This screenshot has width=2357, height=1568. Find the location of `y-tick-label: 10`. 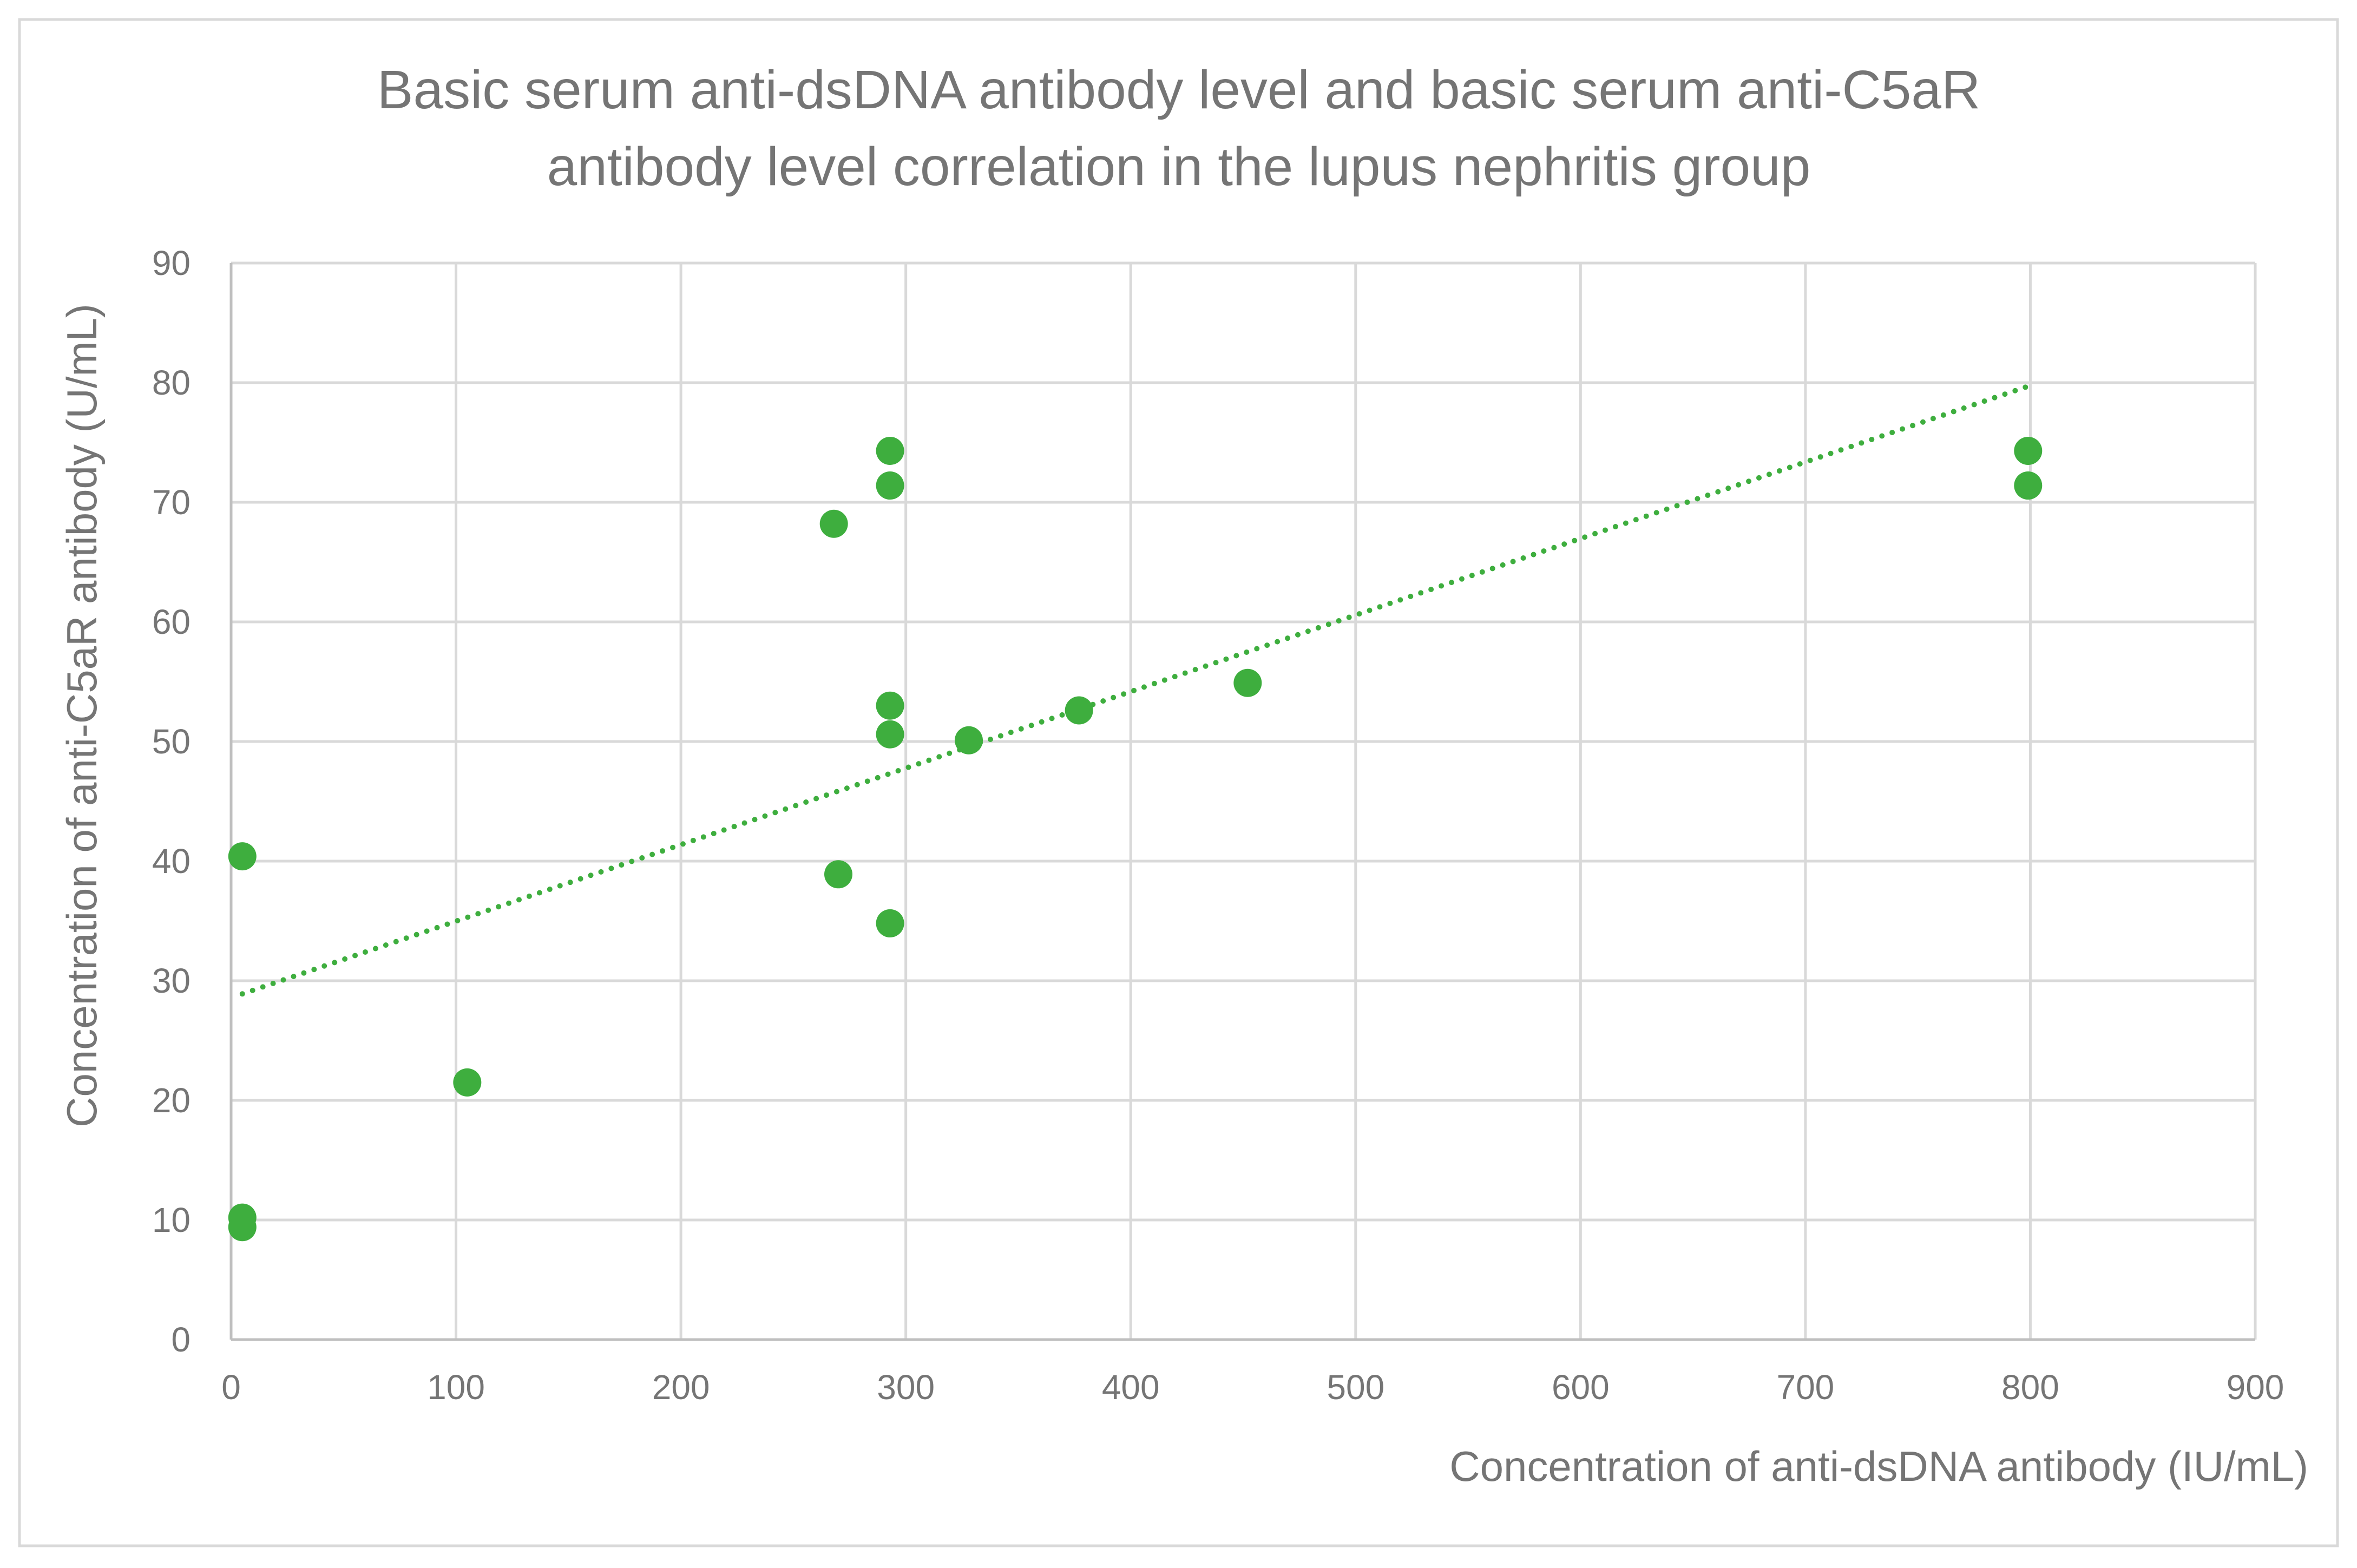

y-tick-label: 10 is located at coordinates (171, 1219).